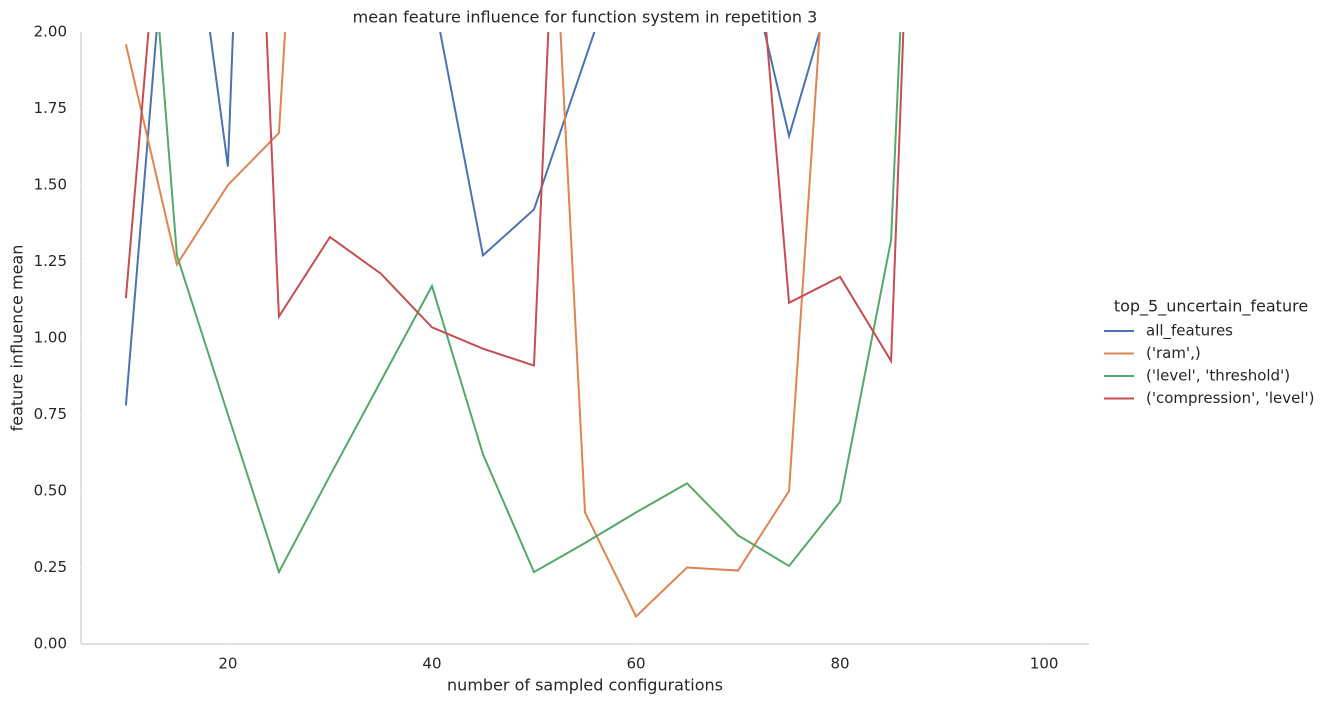  What do you see at coordinates (50, 414) in the screenshot?
I see `y-tick-label: 0.75` at bounding box center [50, 414].